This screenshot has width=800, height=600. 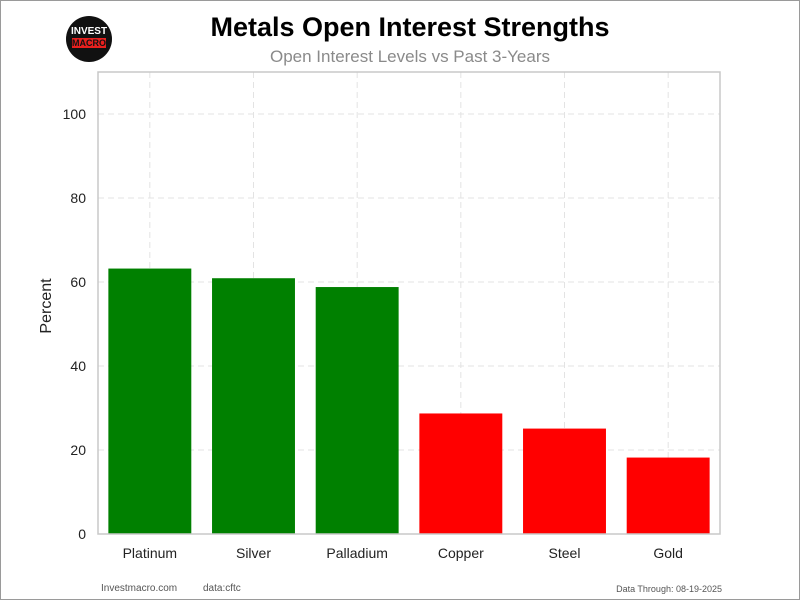 I want to click on x-tick-label: Platinum, so click(x=150, y=553).